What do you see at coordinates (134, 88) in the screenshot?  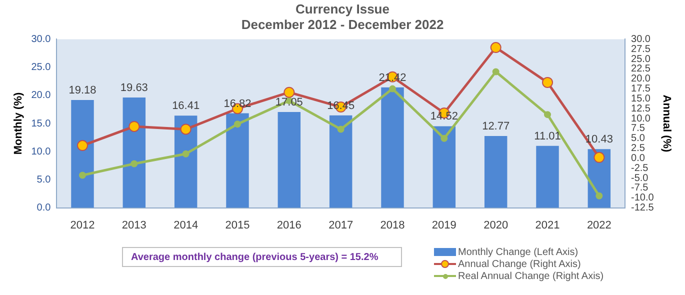 I see `data-label: 19.63` at bounding box center [134, 88].